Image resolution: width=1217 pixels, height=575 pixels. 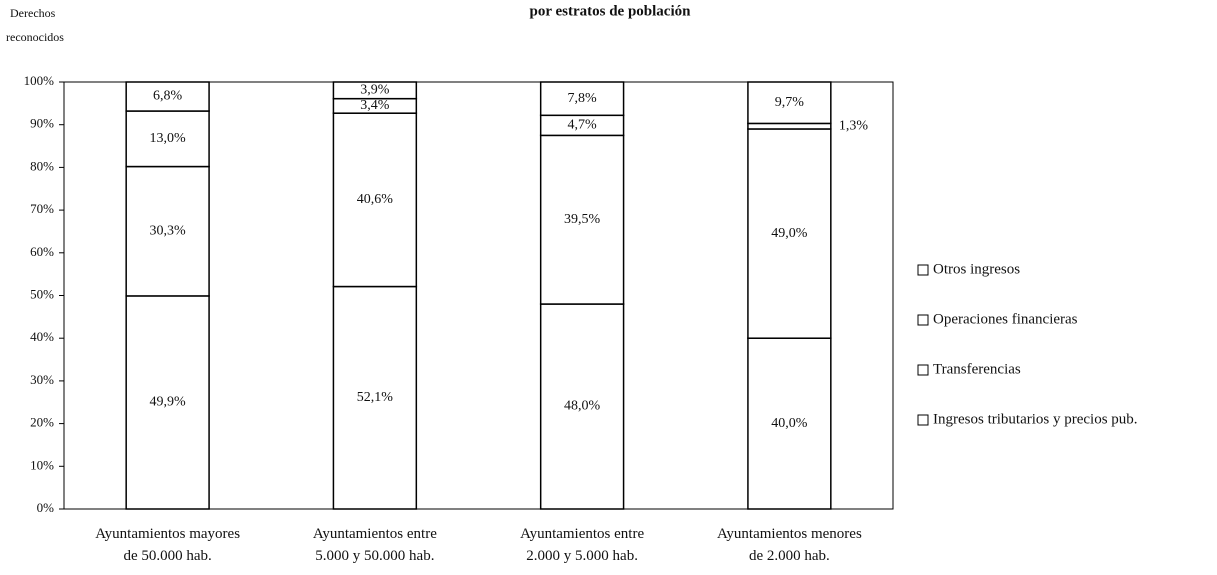 What do you see at coordinates (42, 165) in the screenshot?
I see `y-tick-label: 80%` at bounding box center [42, 165].